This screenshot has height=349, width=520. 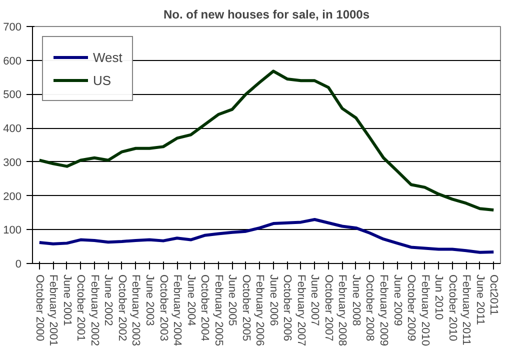 I want to click on y-tick-label: 400, so click(x=12, y=129).